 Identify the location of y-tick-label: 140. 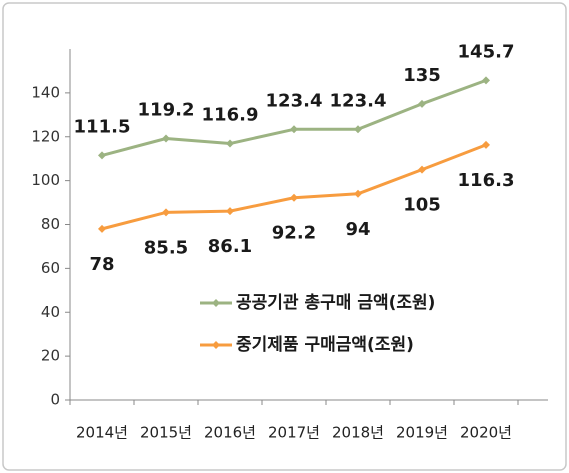
(45, 92).